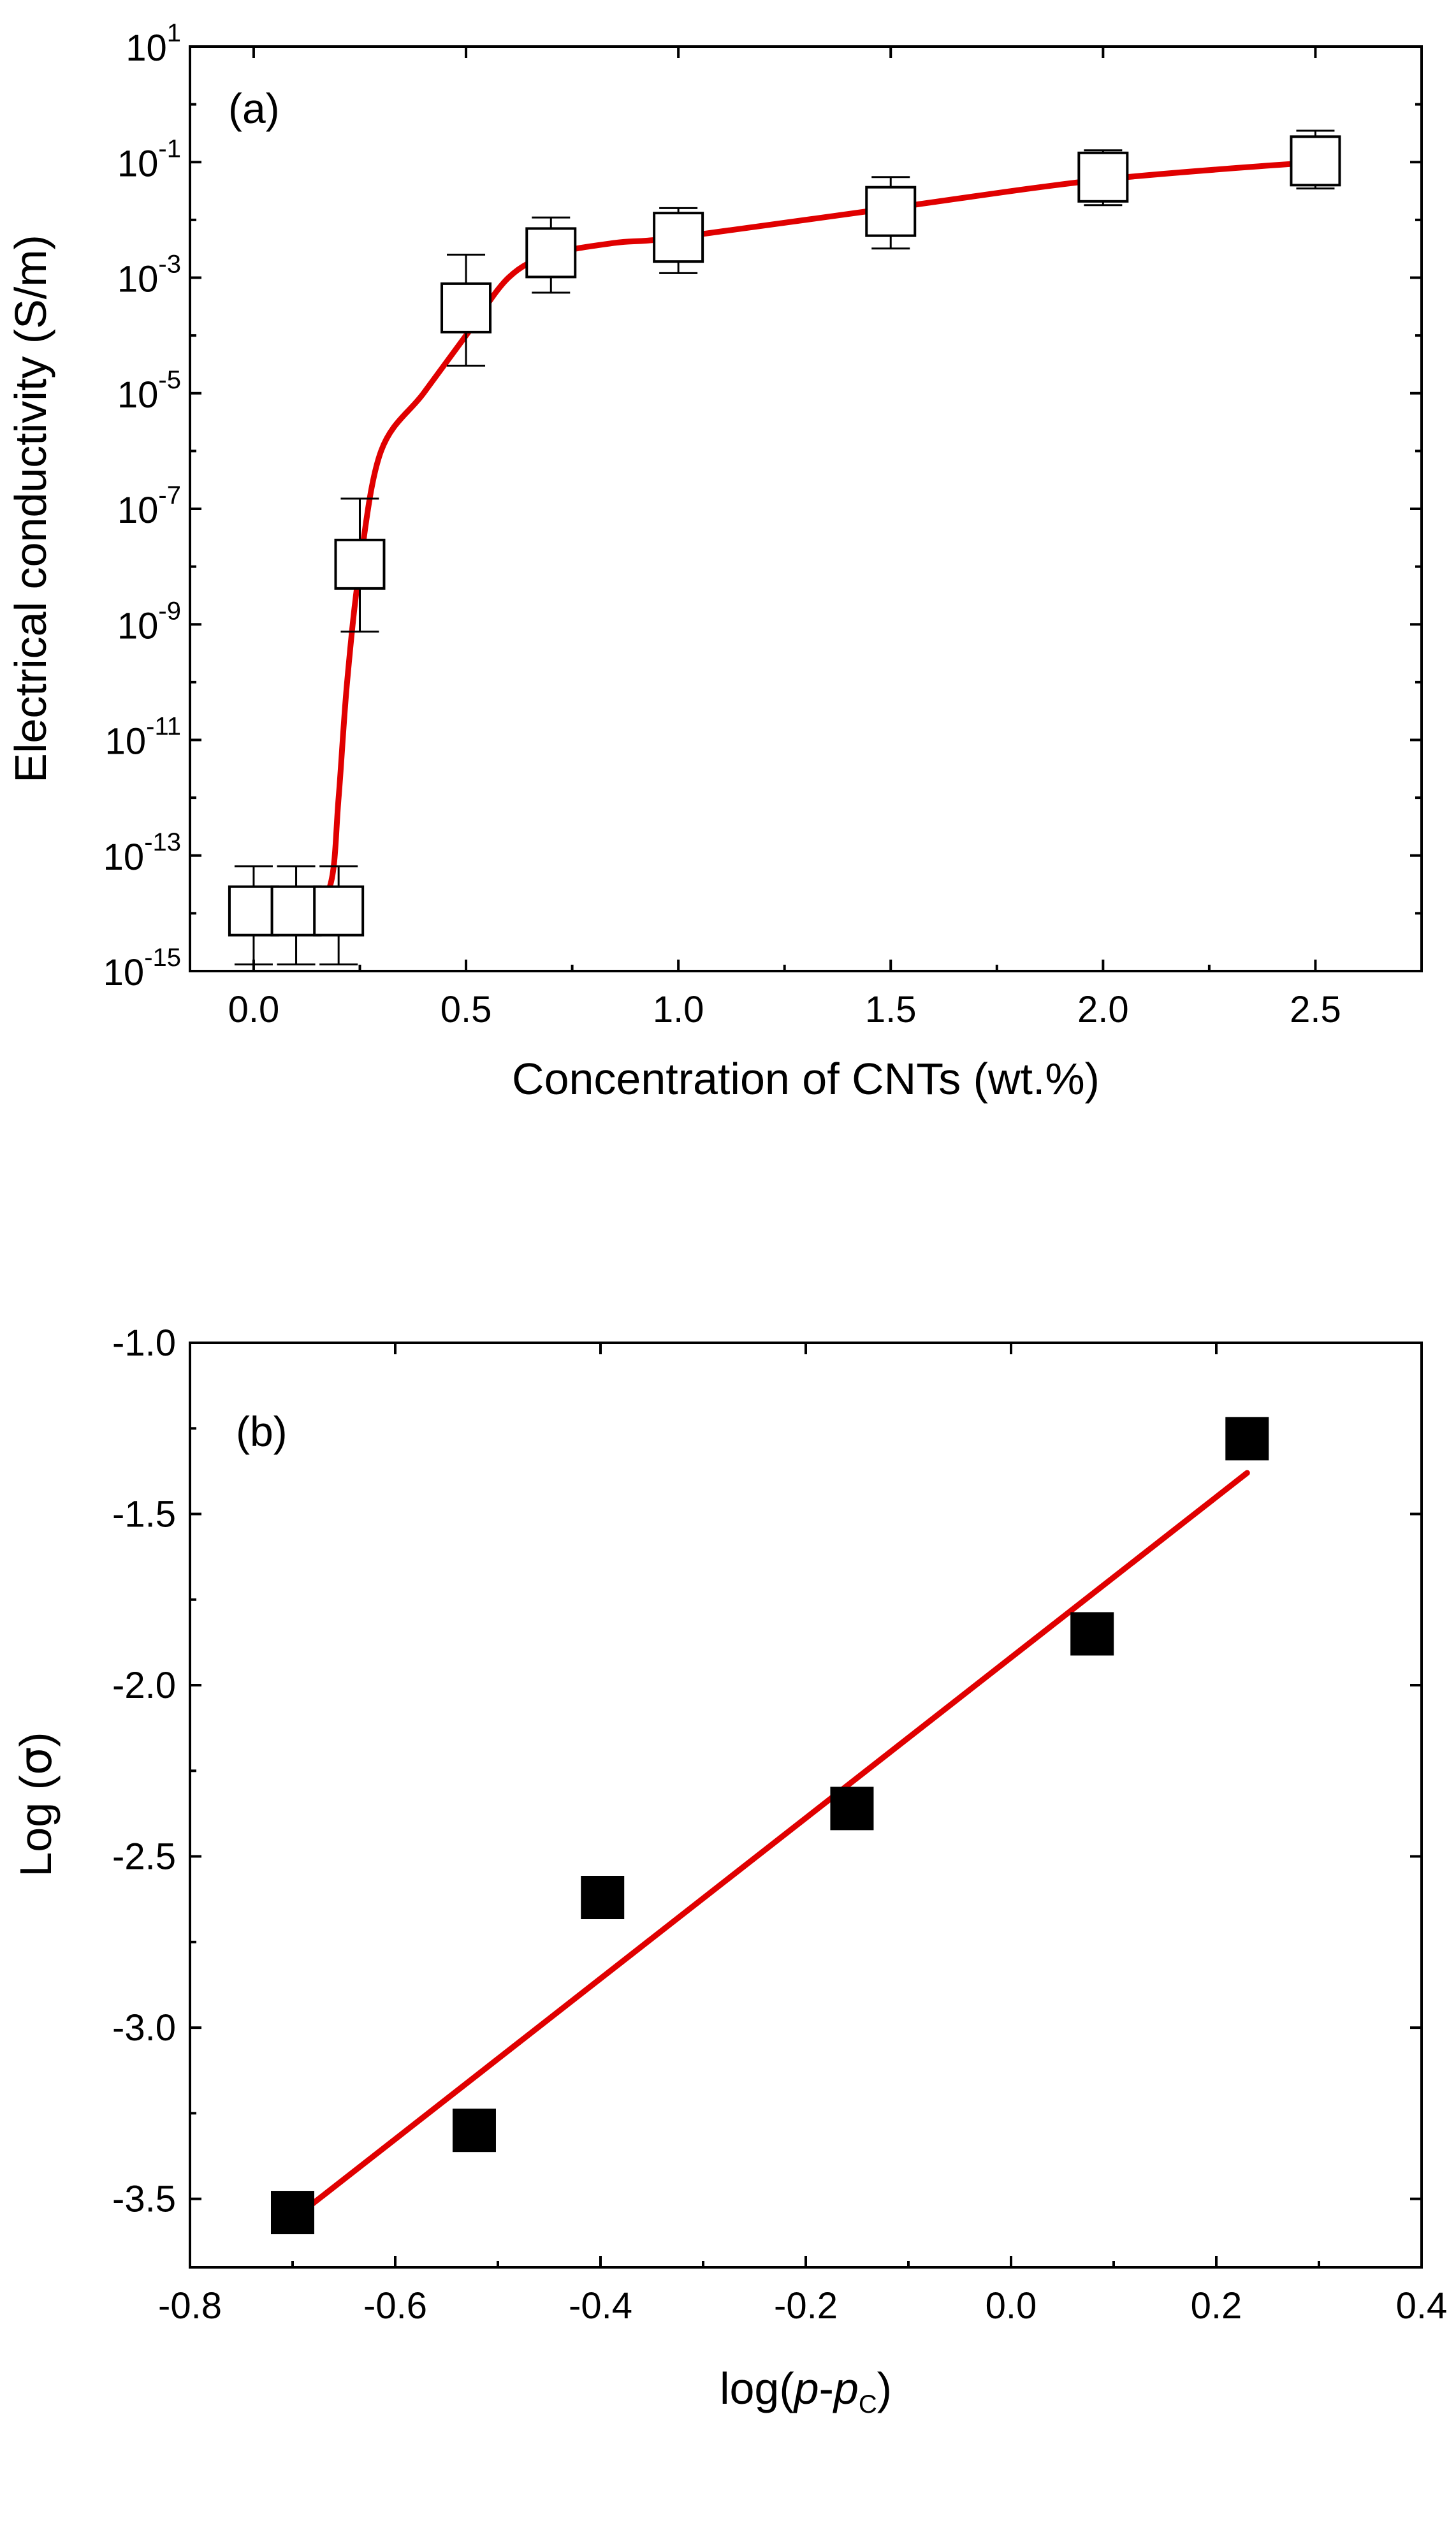 The height and width of the screenshot is (2523, 1456). What do you see at coordinates (784, 1009) in the screenshot?
I see `x-tick-labels-a: 0.0 0.5 1.0 1.5 2.0 2.5` at bounding box center [784, 1009].